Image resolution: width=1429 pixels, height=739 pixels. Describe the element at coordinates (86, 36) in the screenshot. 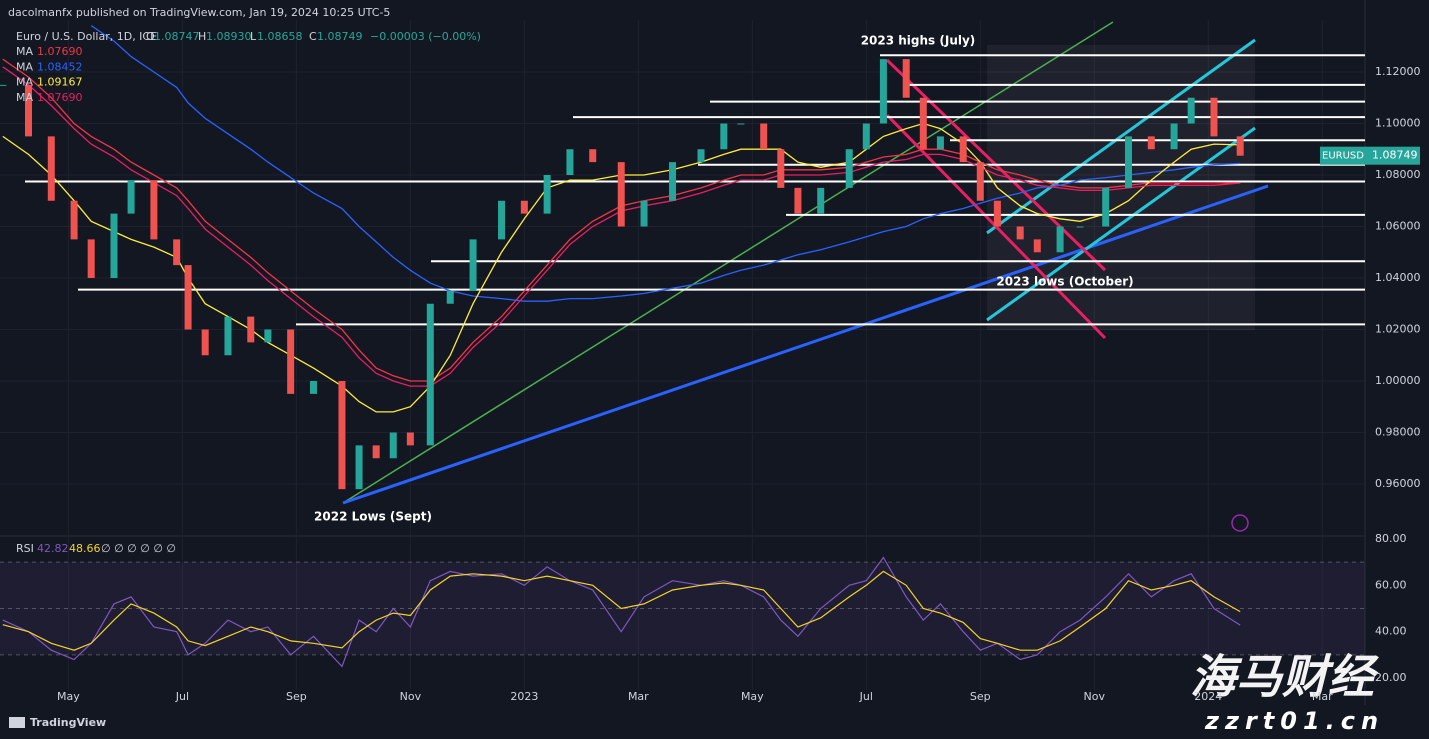

I see `symbol: Euro / U.S. Dollar, 1D, ICE` at that location.